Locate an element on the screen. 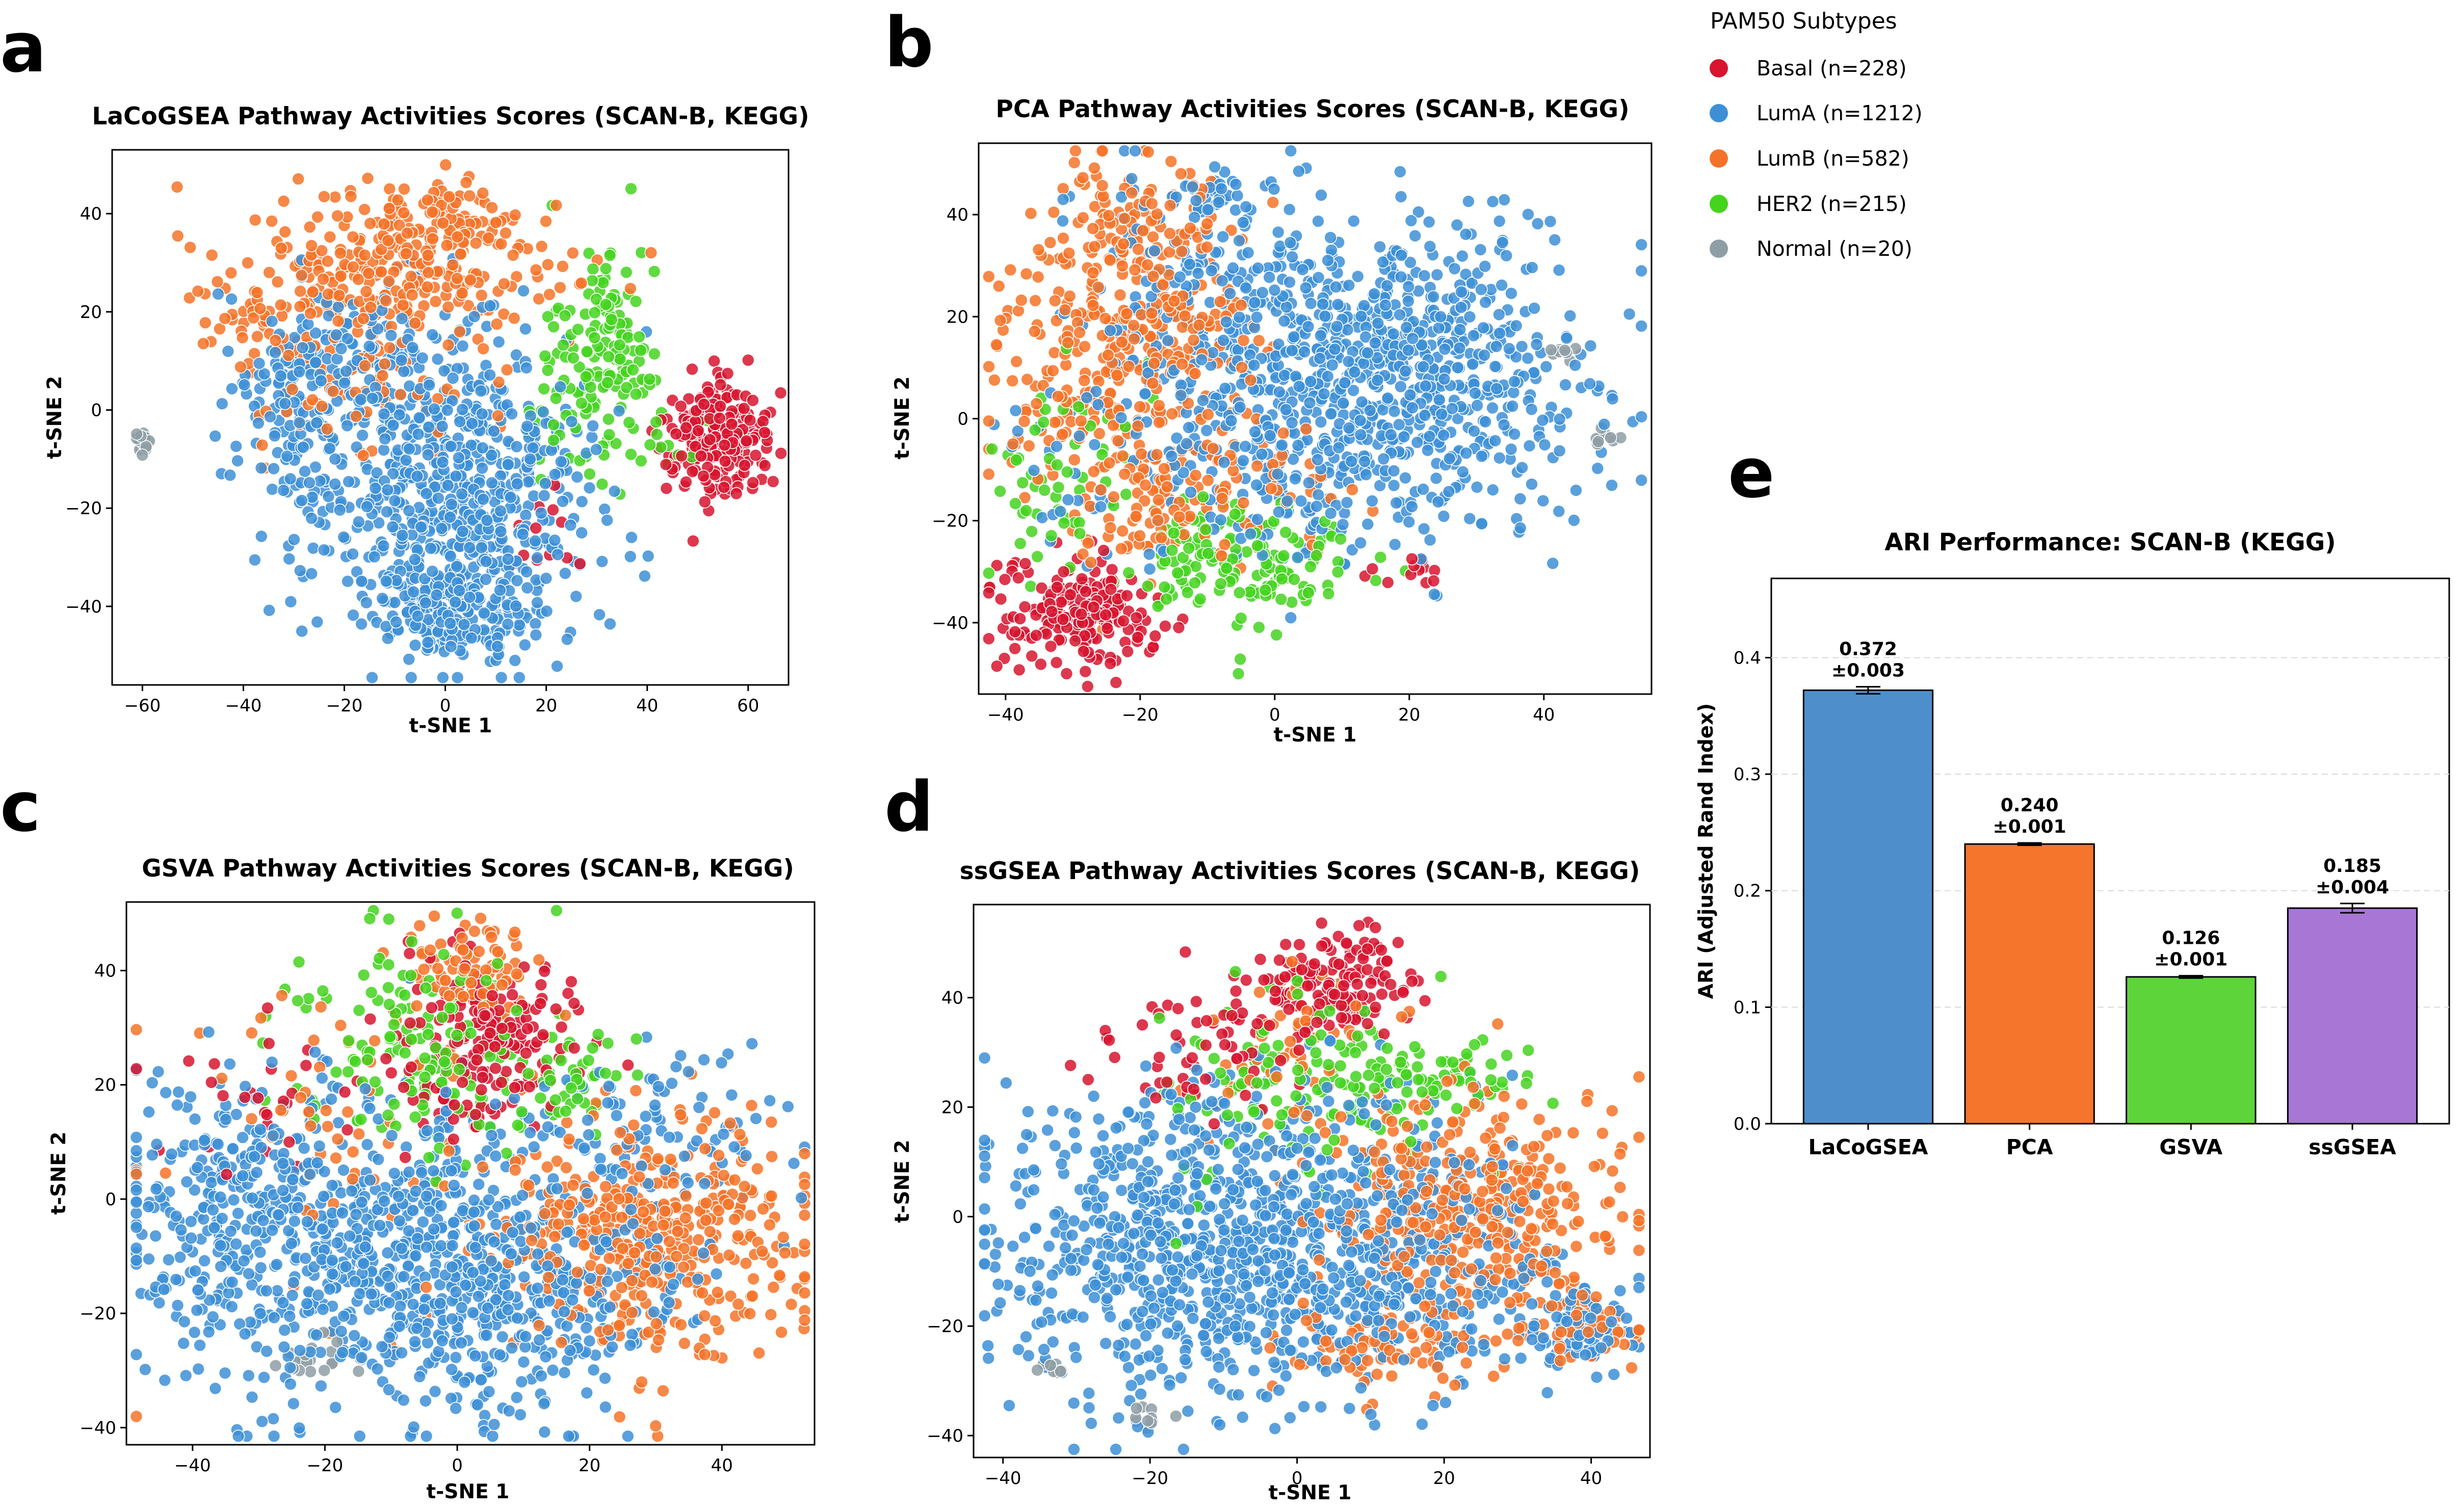 This screenshot has height=1511, width=2464. x-tick-label: 20 is located at coordinates (1409, 715).